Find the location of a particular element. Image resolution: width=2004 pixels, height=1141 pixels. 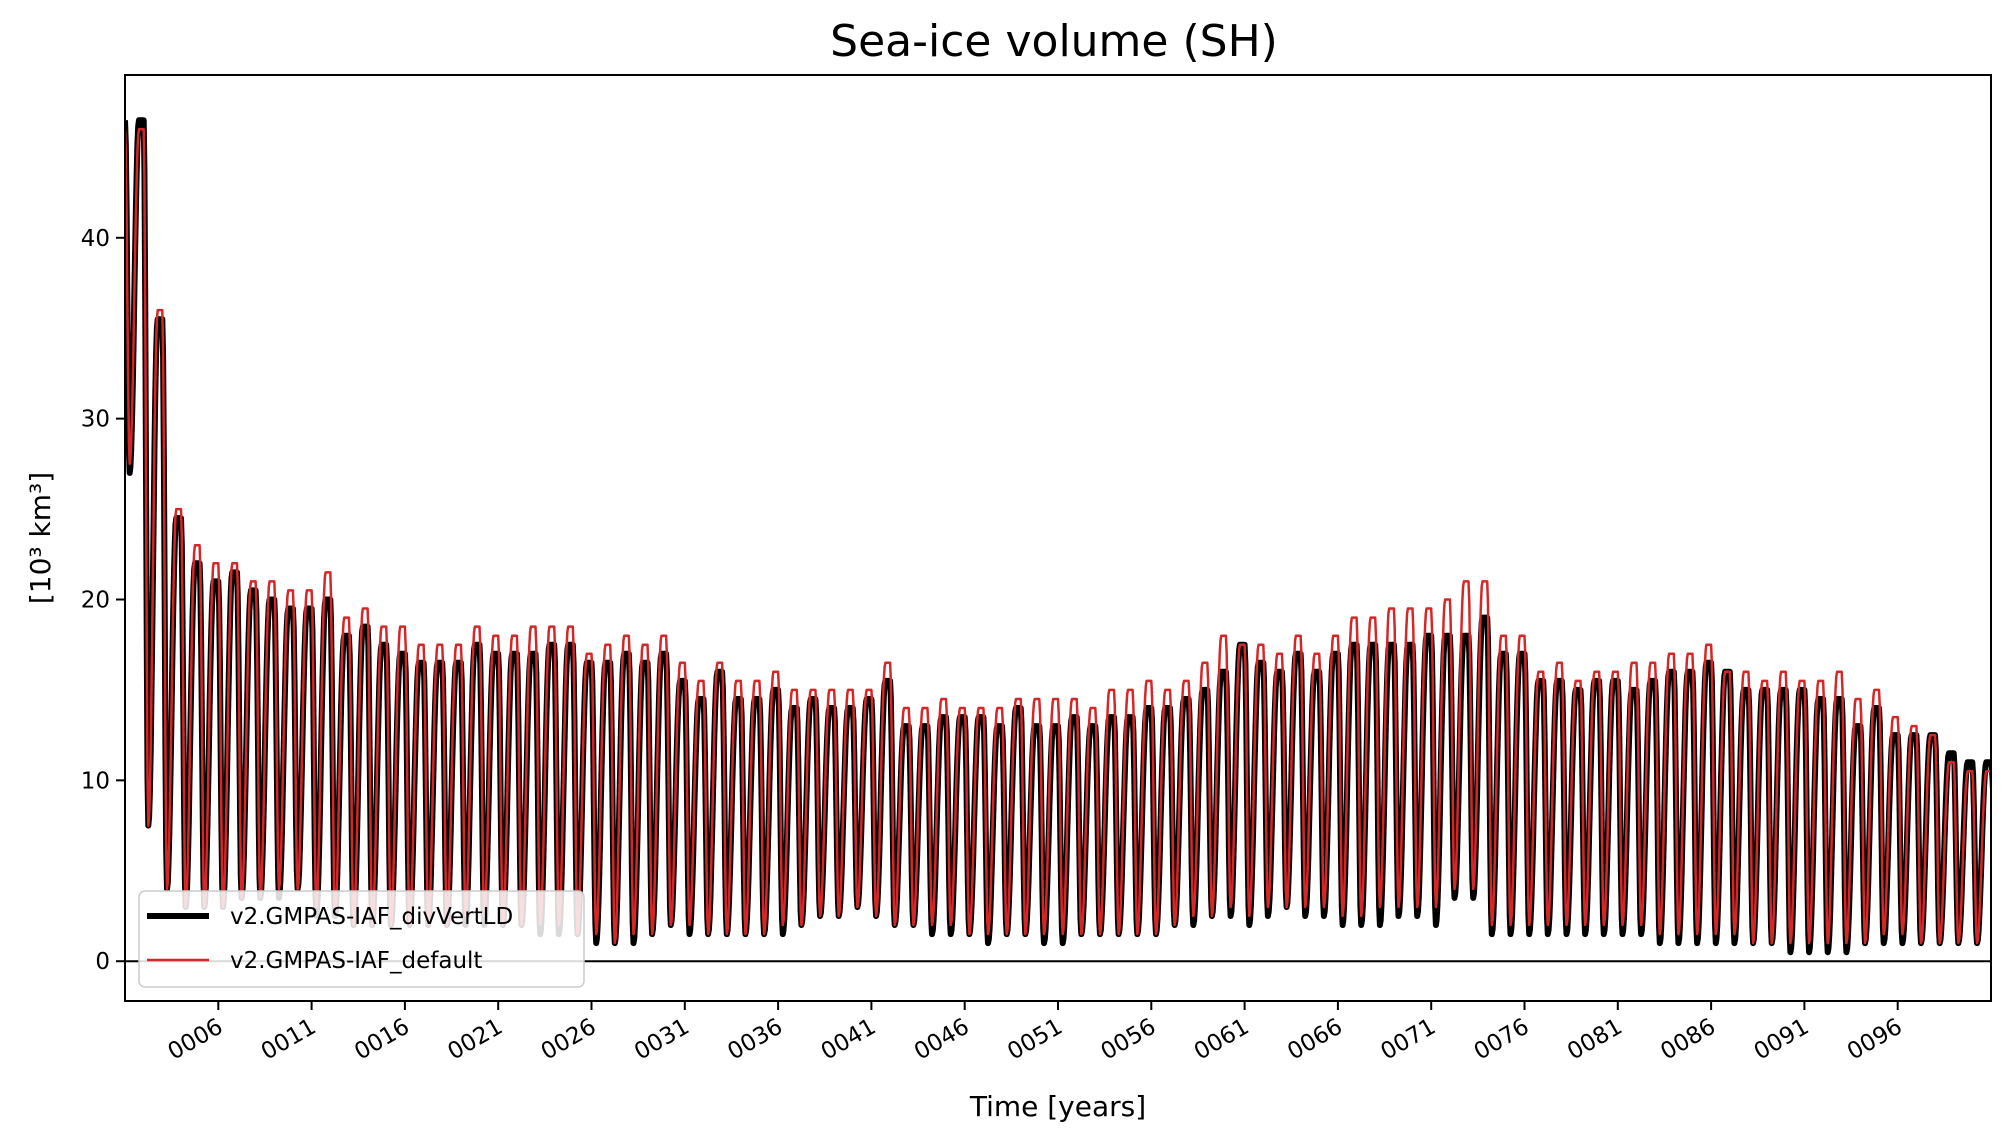

x-tick-label: 0031 is located at coordinates (662, 1040).